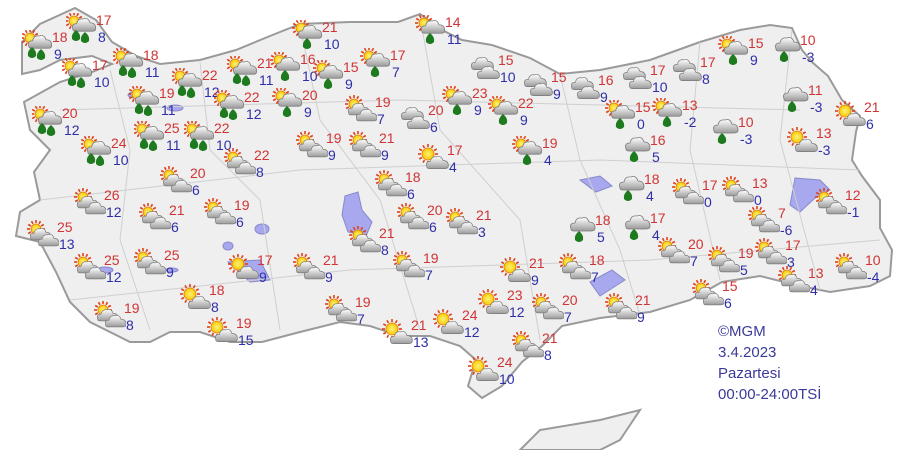  I want to click on min-temperature: 6, so click(433, 227).